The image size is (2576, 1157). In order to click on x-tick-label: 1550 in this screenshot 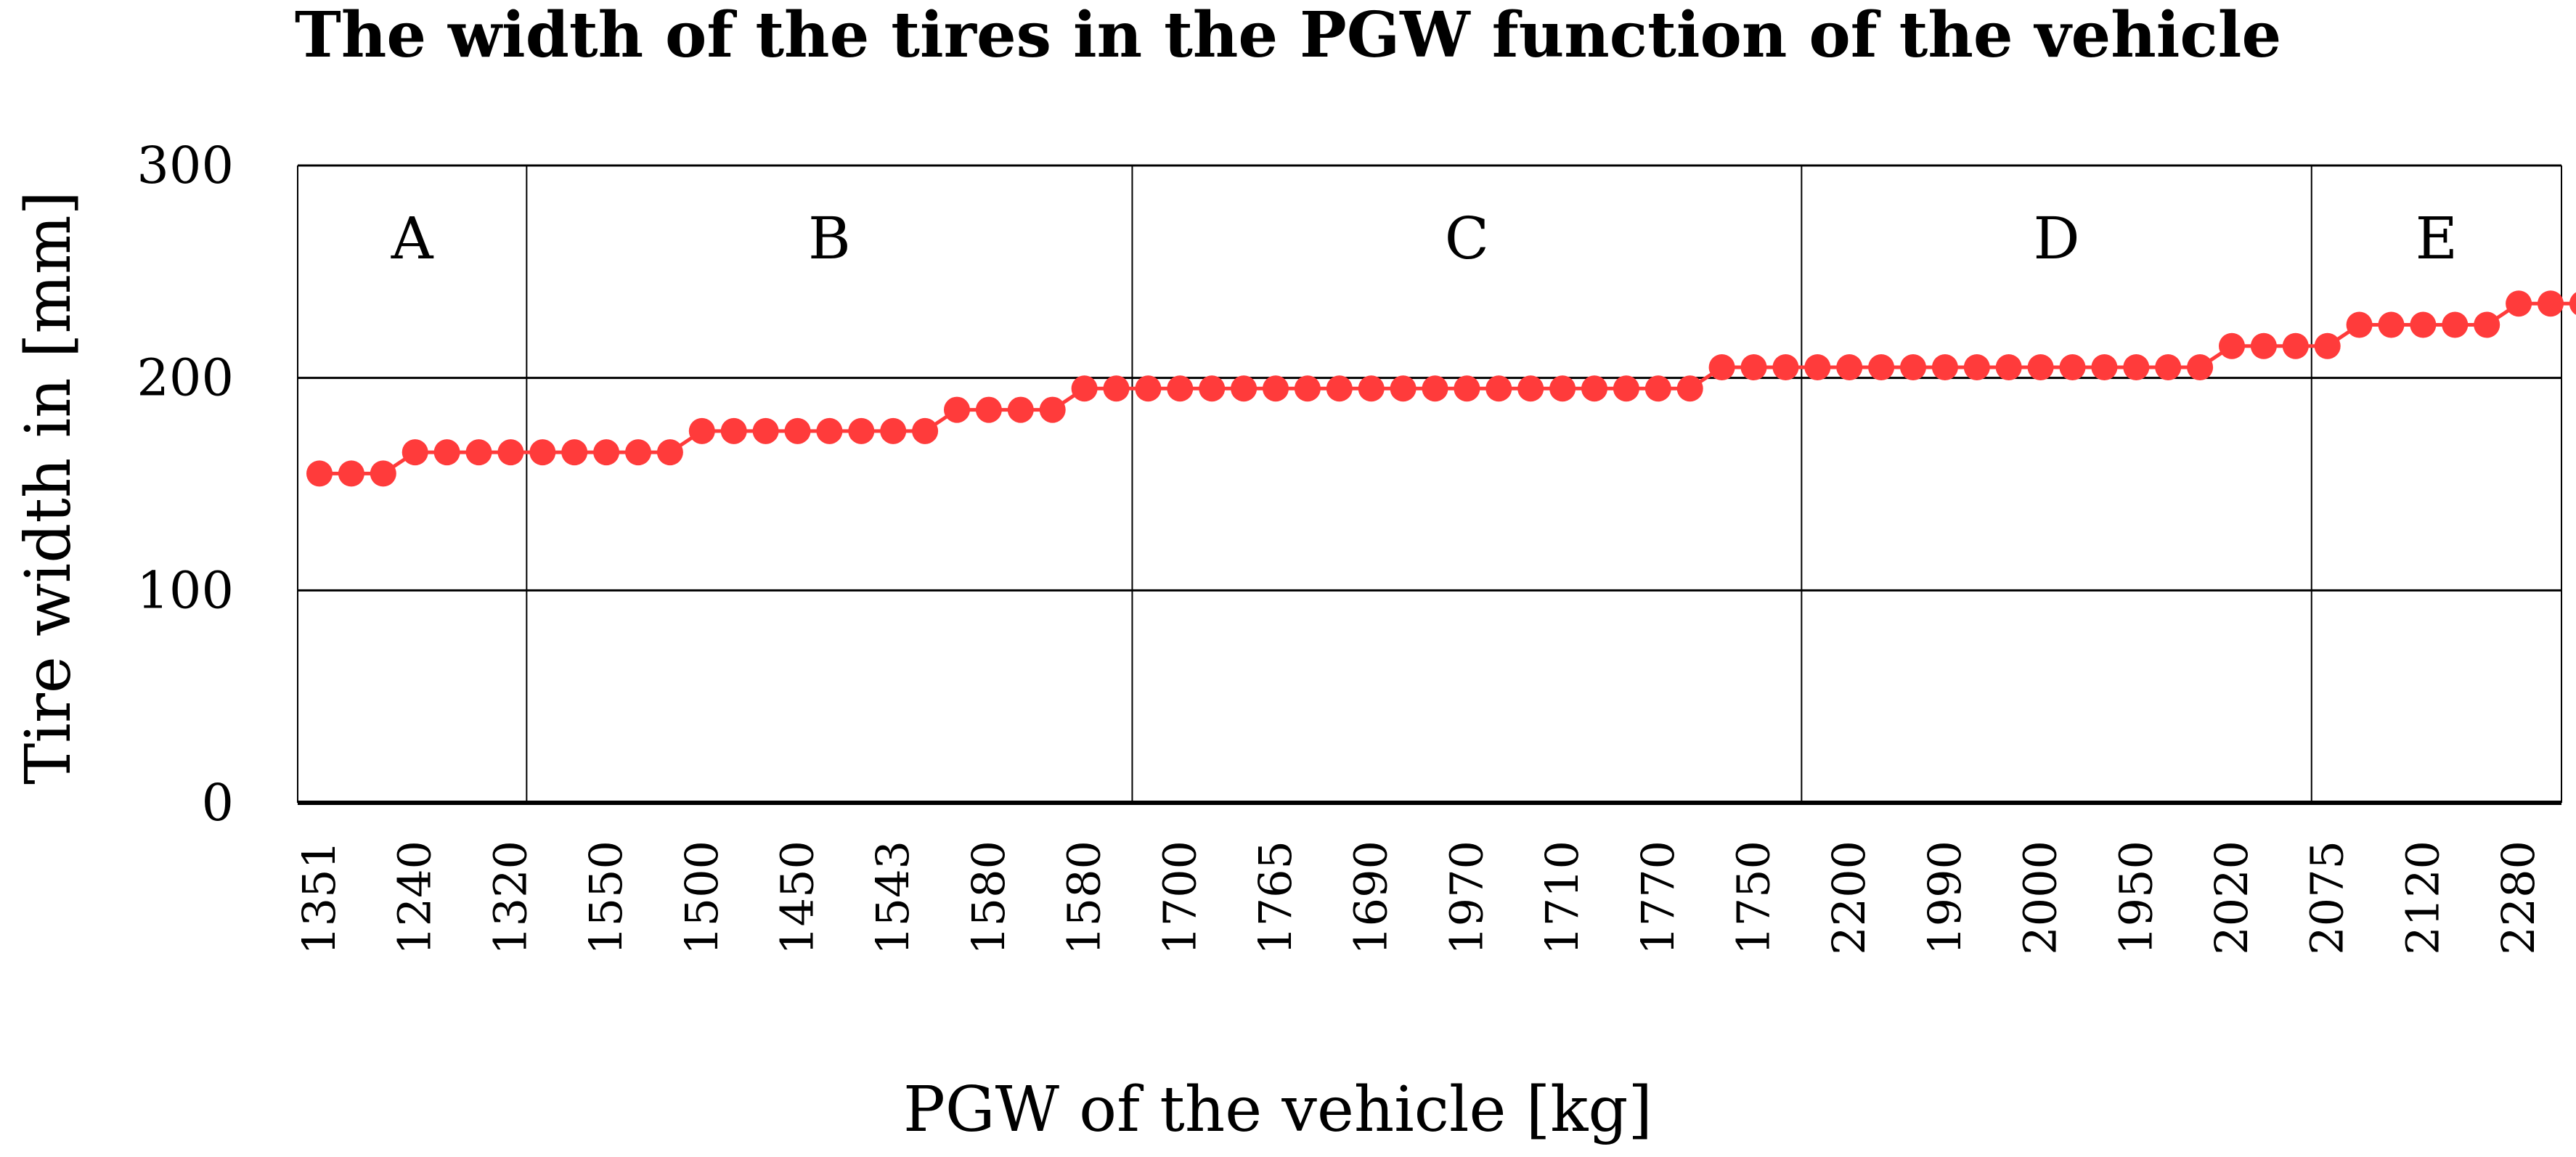, I will do `click(605, 898)`.